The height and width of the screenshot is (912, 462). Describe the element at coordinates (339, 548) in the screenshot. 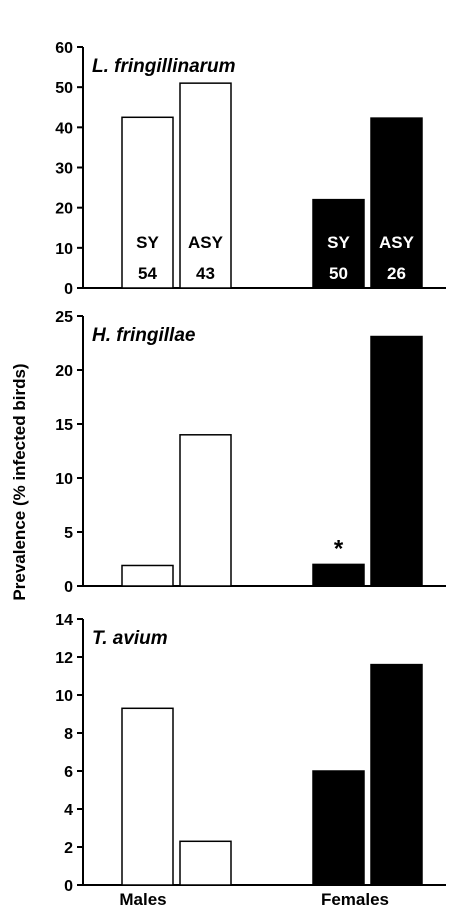

I see `significance-marker: *` at that location.